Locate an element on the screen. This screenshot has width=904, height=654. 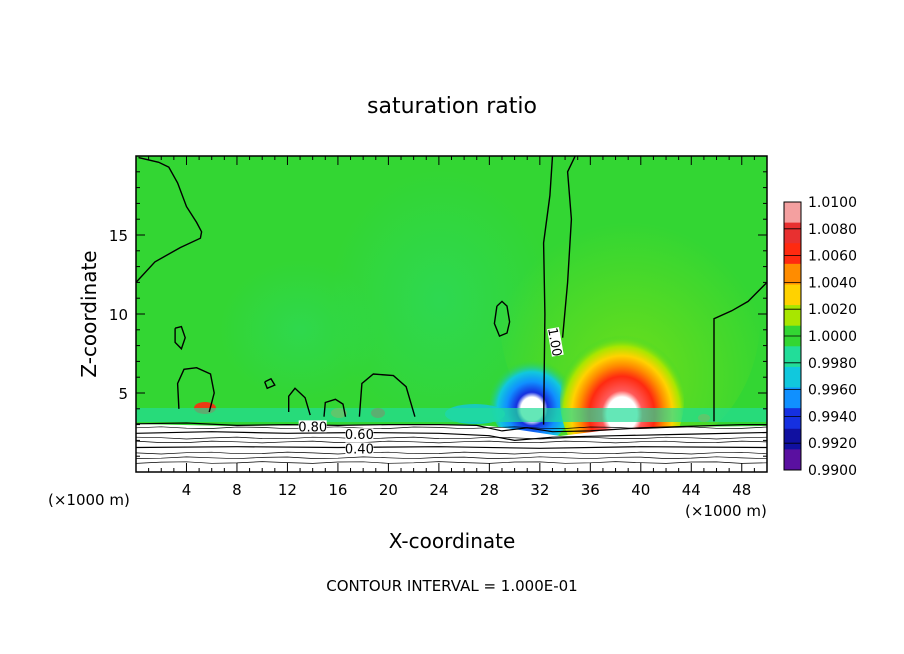
contour-label: 0.40 is located at coordinates (359, 449).